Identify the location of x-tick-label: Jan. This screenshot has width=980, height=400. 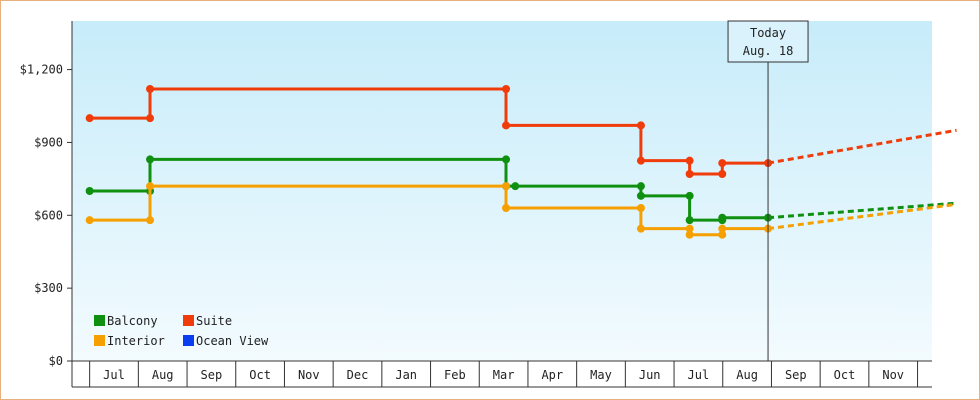
(406, 375).